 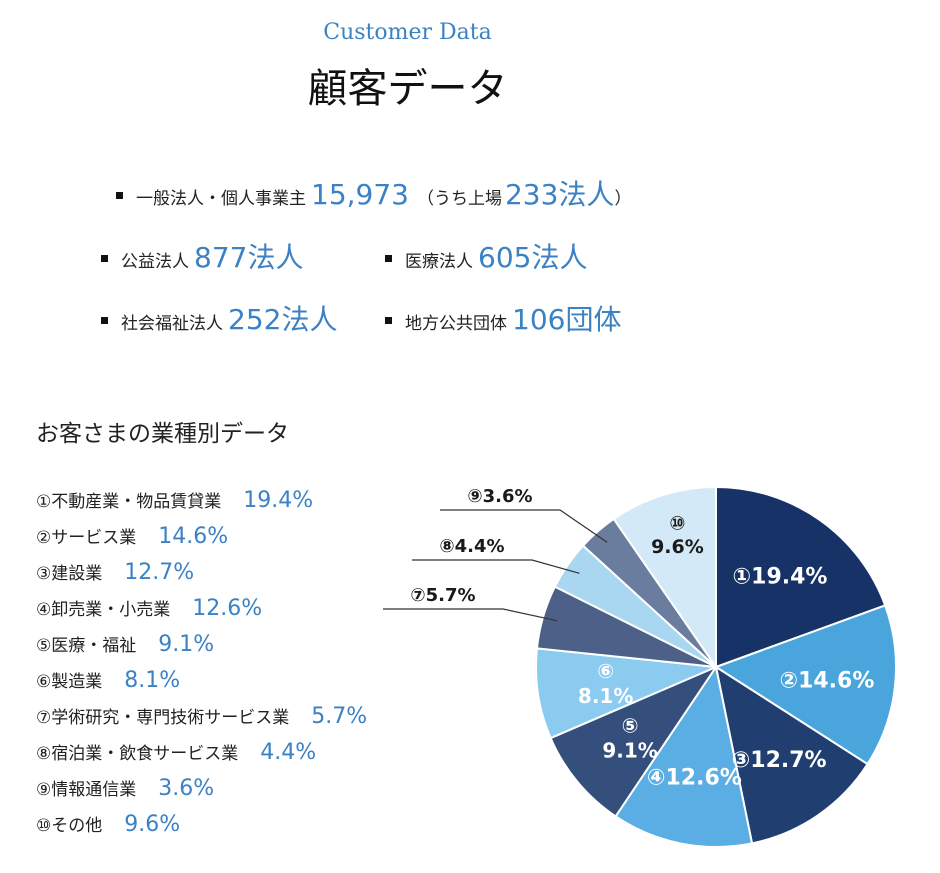 What do you see at coordinates (186, 788) in the screenshot?
I see `industry-pct: 3.6%` at bounding box center [186, 788].